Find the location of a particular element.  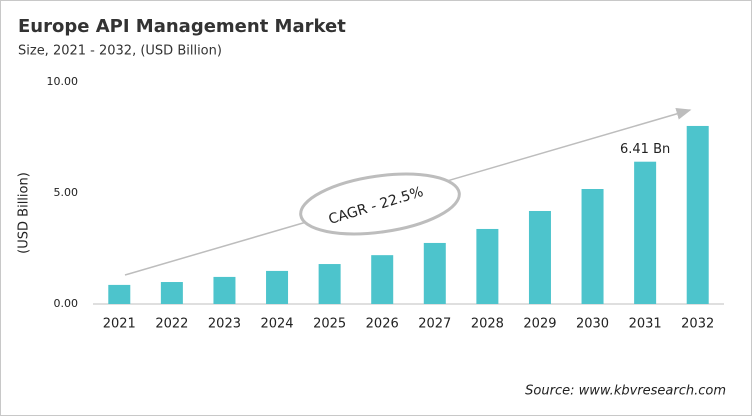

x-tick-label: 2022 is located at coordinates (171, 324).